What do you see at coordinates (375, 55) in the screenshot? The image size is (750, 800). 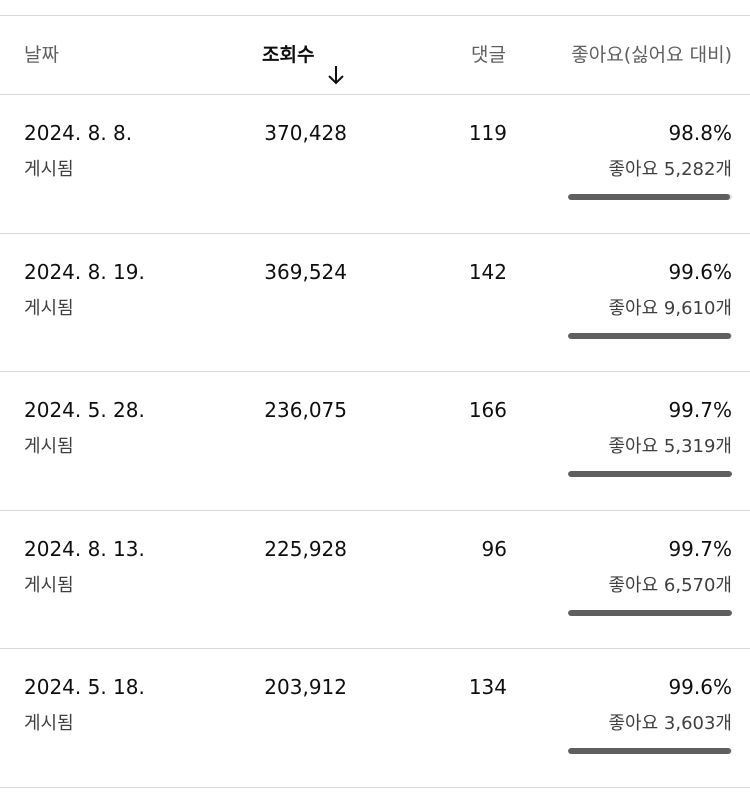 I see `table-header: 날짜 조회수 댓글 좋아요(싫어요 대비)` at bounding box center [375, 55].